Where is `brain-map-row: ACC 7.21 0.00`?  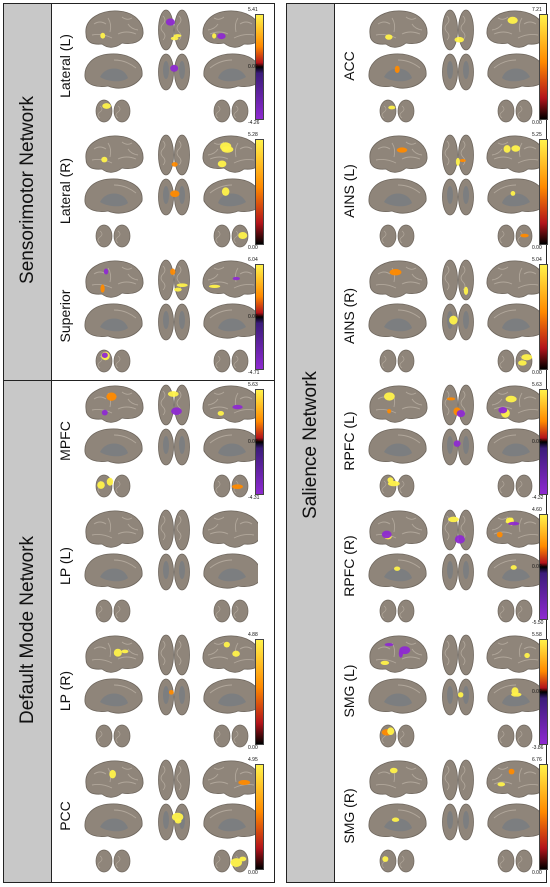 brain-map-row: ACC 7.21 0.00 is located at coordinates (442, 66).